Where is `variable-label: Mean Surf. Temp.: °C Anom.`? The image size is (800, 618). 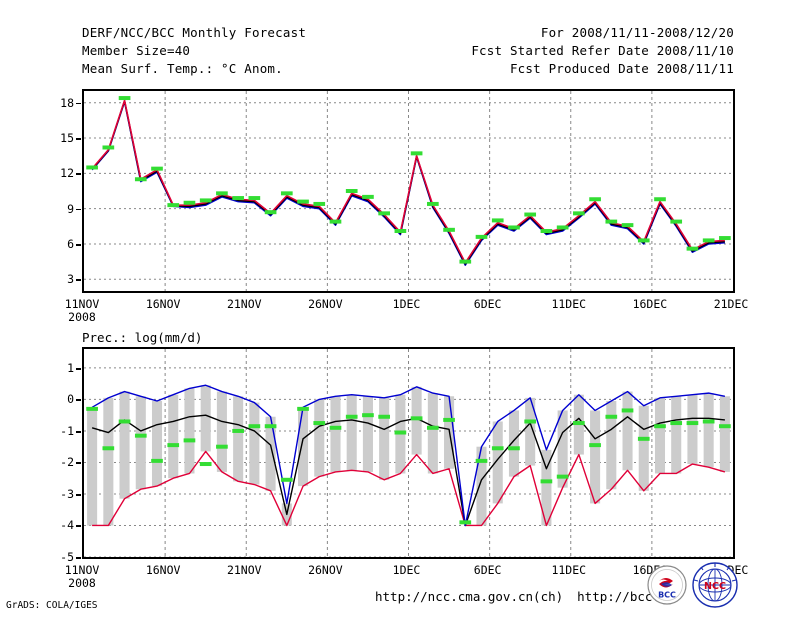
variable-label: Mean Surf. Temp.: °C Anom. is located at coordinates (182, 68).